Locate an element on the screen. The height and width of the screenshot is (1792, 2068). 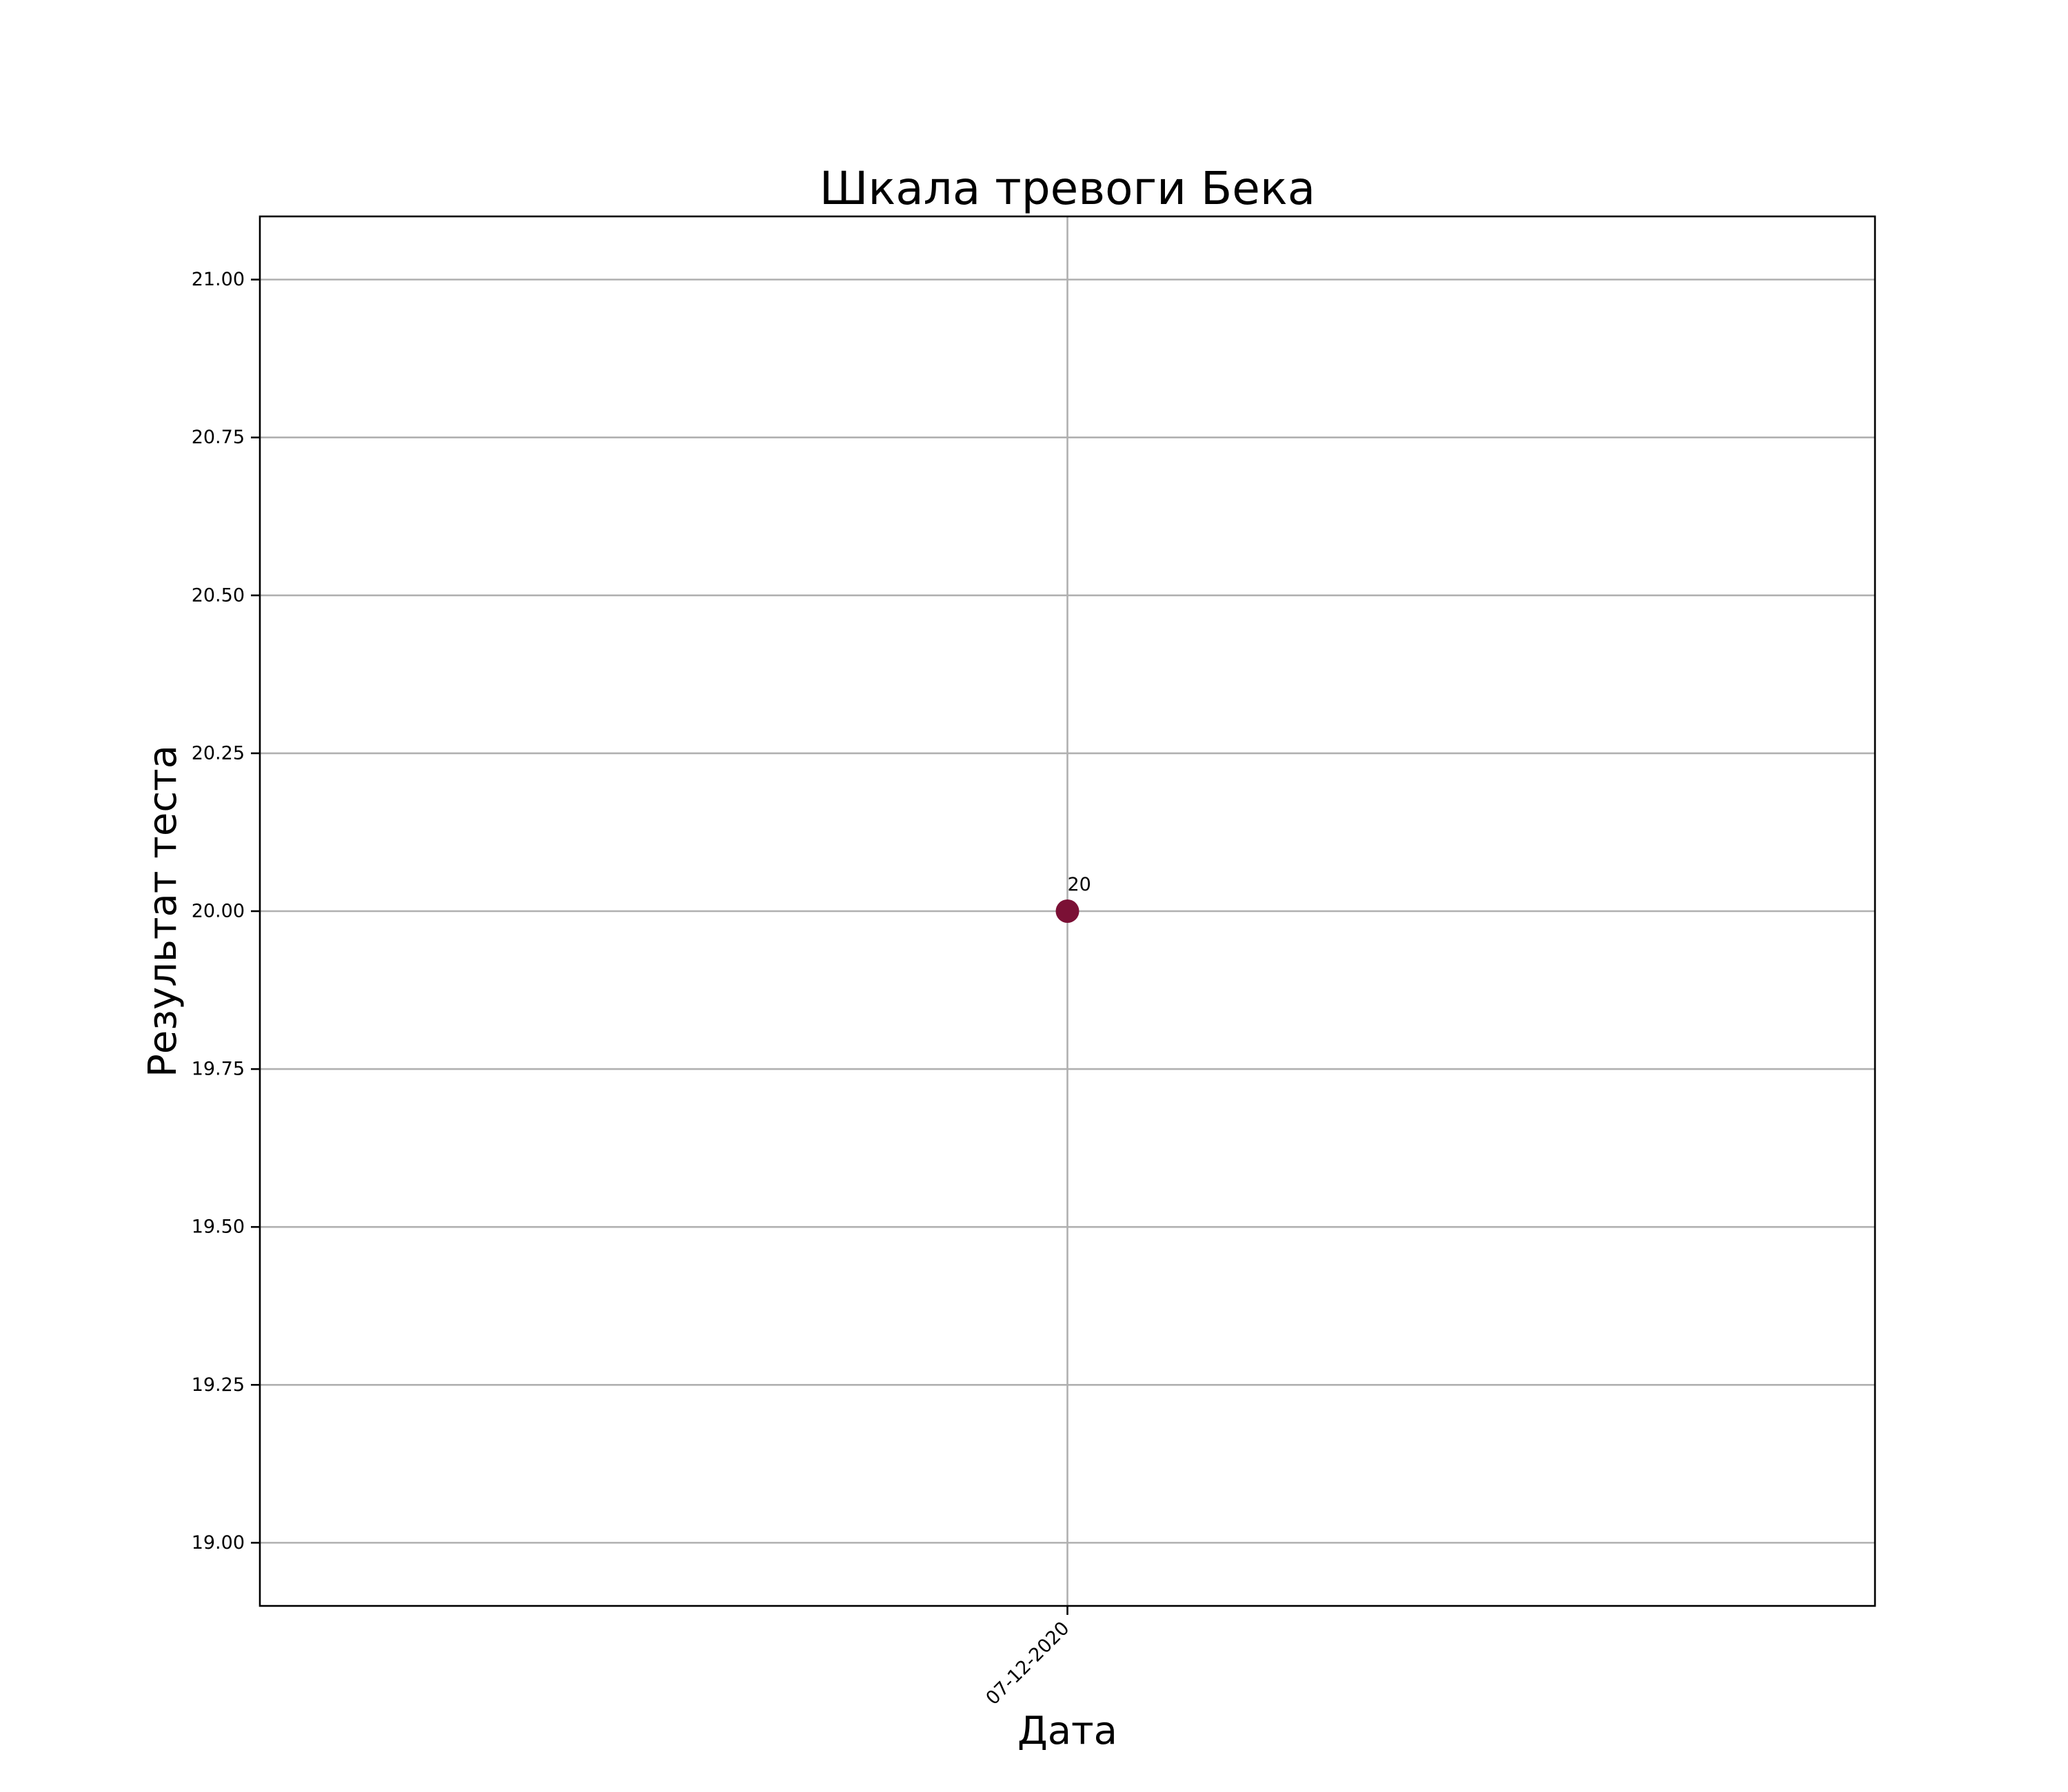
data-point is located at coordinates (1067, 911).